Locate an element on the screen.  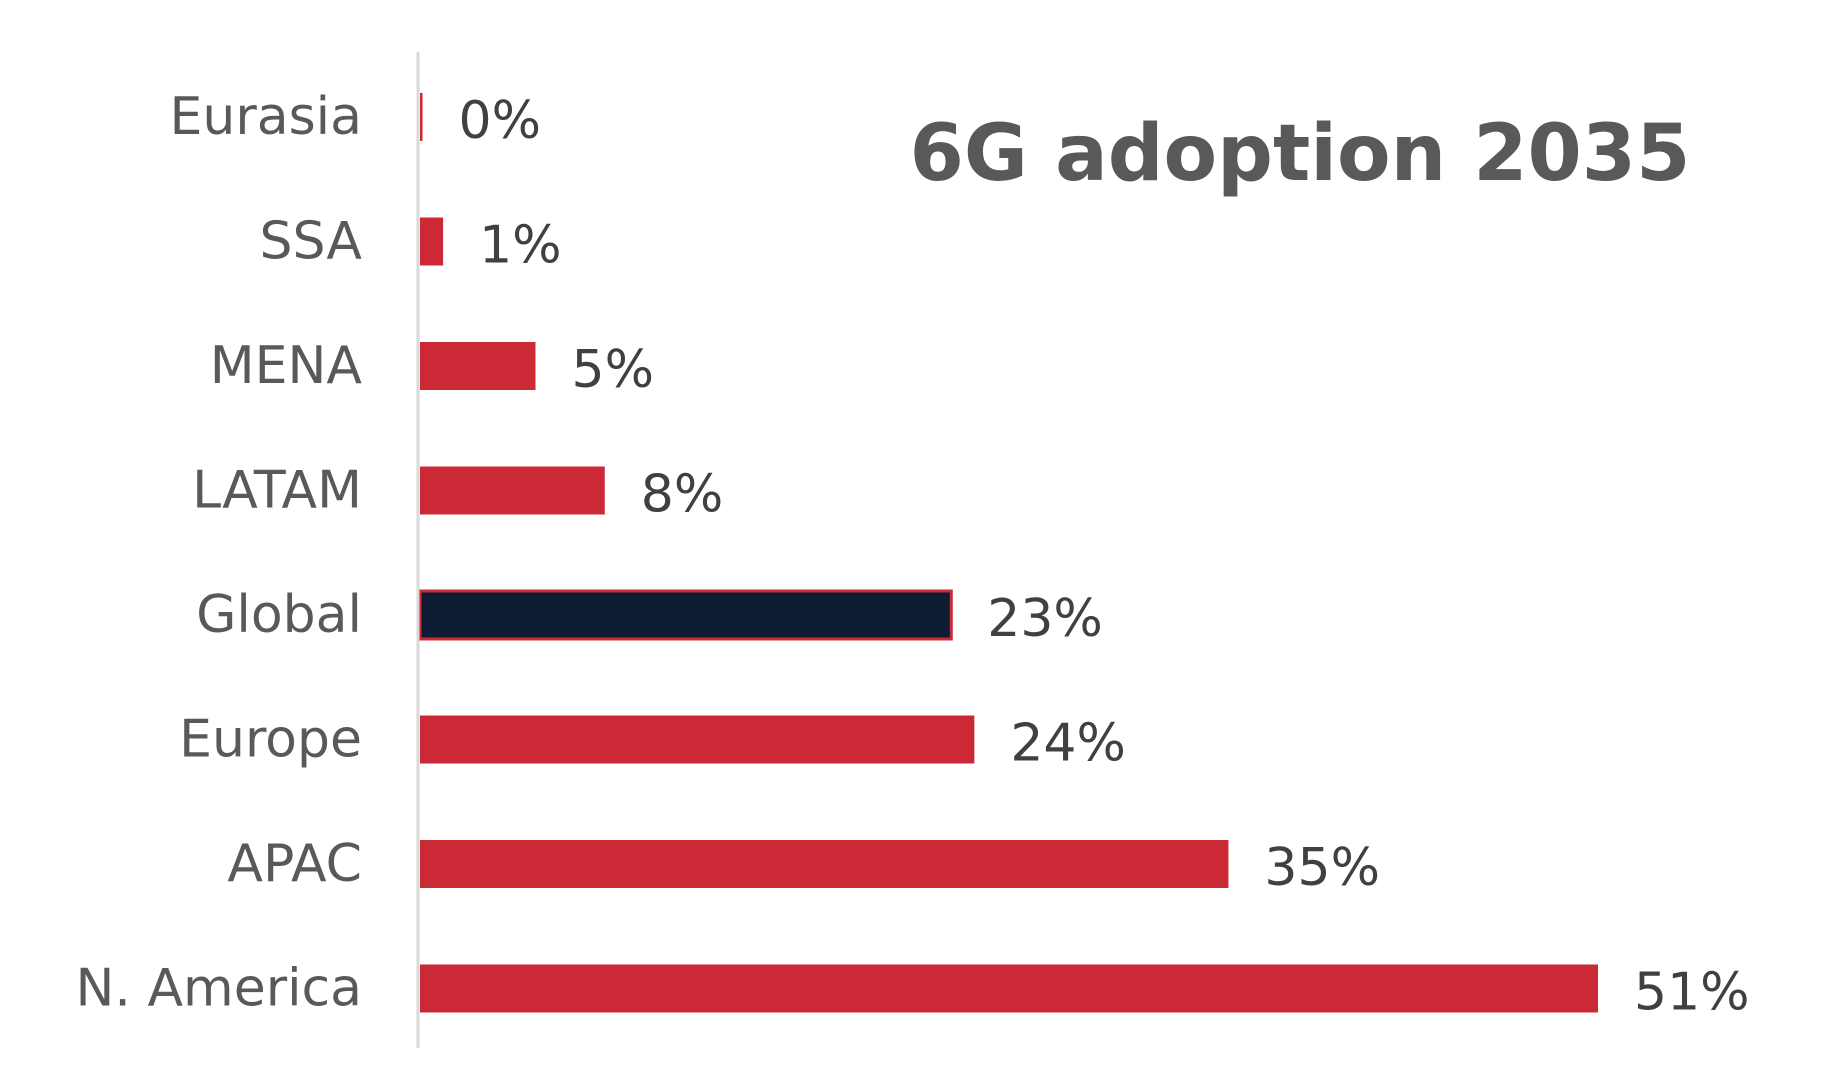
category-label: SSA is located at coordinates (310, 242).